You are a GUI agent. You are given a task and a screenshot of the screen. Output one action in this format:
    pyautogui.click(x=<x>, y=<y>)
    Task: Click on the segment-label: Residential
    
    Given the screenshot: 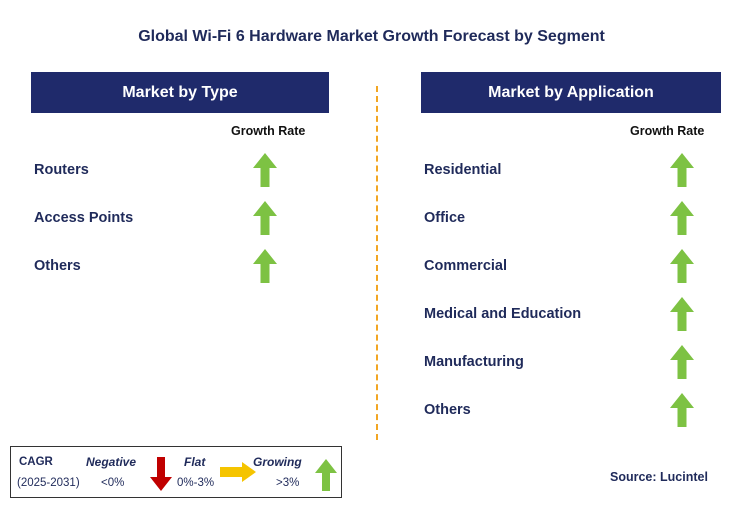 What is the action you would take?
    pyautogui.click(x=463, y=170)
    